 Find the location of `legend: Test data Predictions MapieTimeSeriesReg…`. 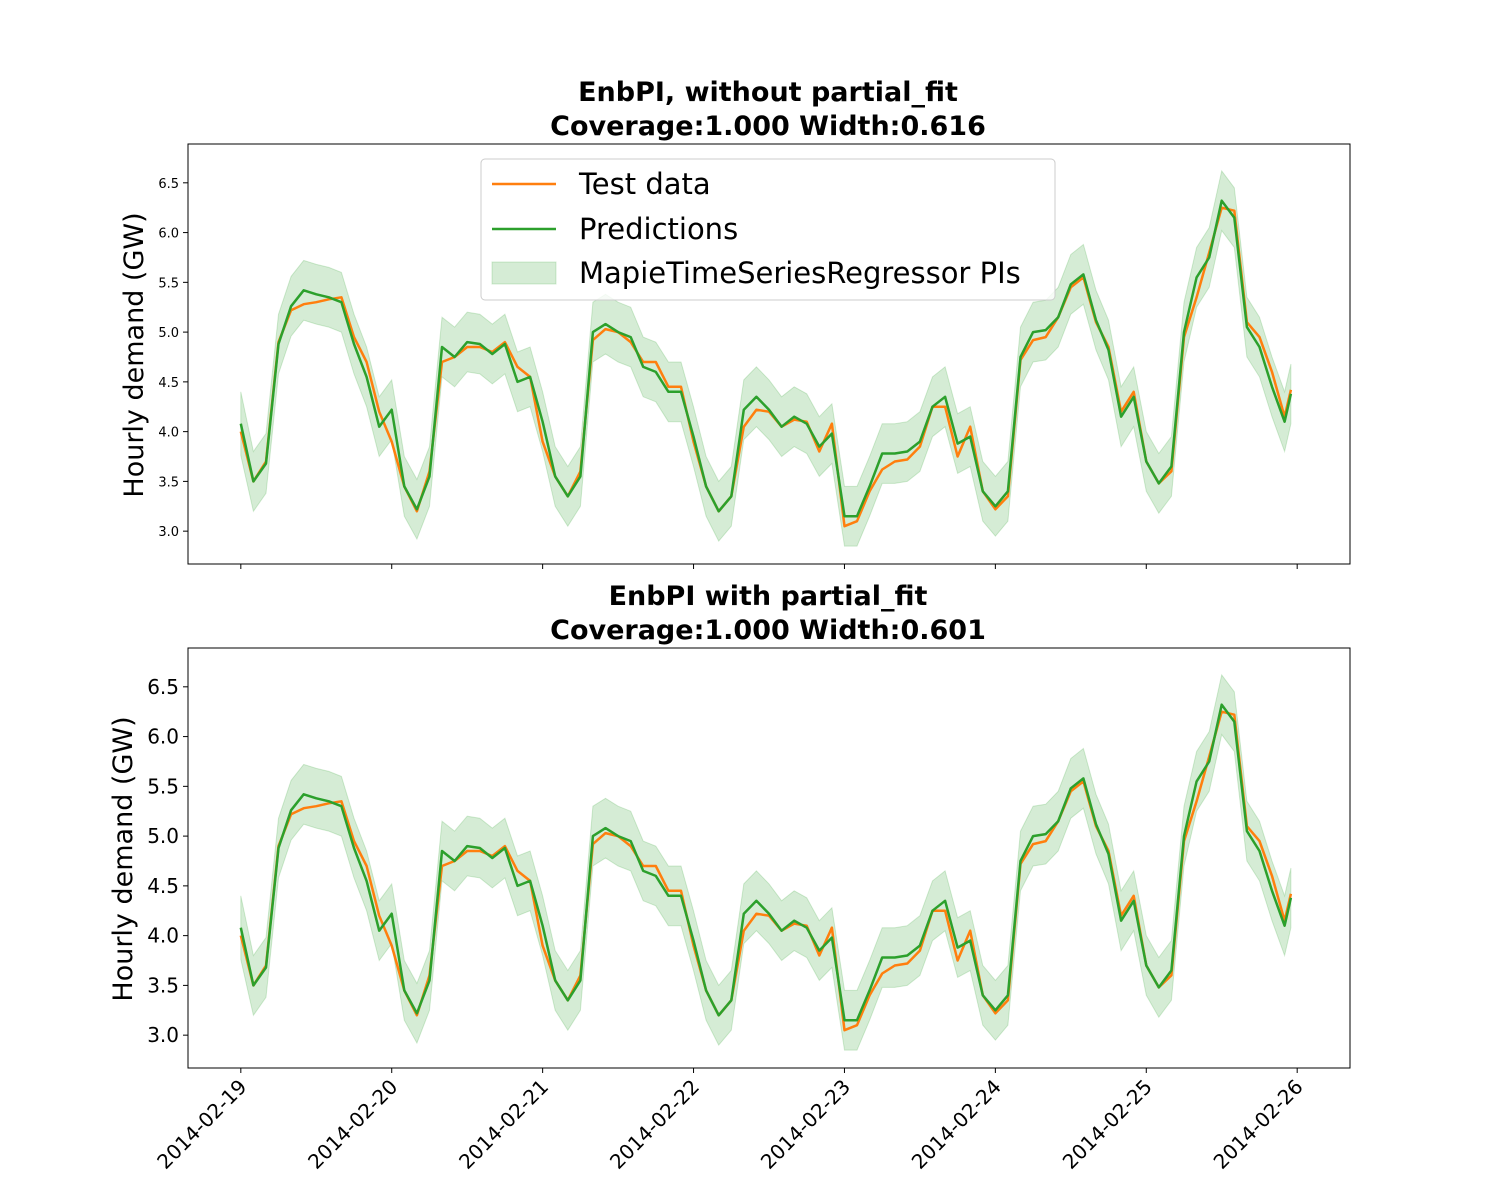

legend: Test data Predictions MapieTimeSeriesReg… is located at coordinates (768, 229).